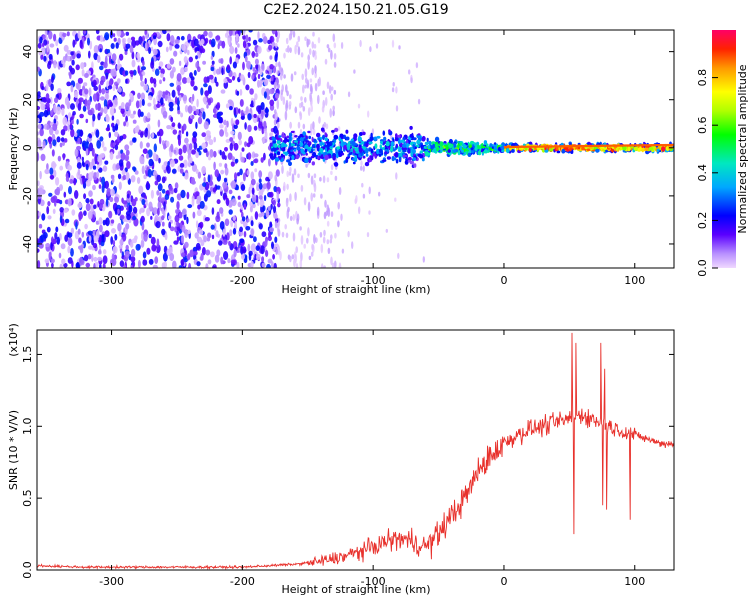  Describe the element at coordinates (27, 355) in the screenshot. I see `snr-y-tick-label: 1.5` at that location.